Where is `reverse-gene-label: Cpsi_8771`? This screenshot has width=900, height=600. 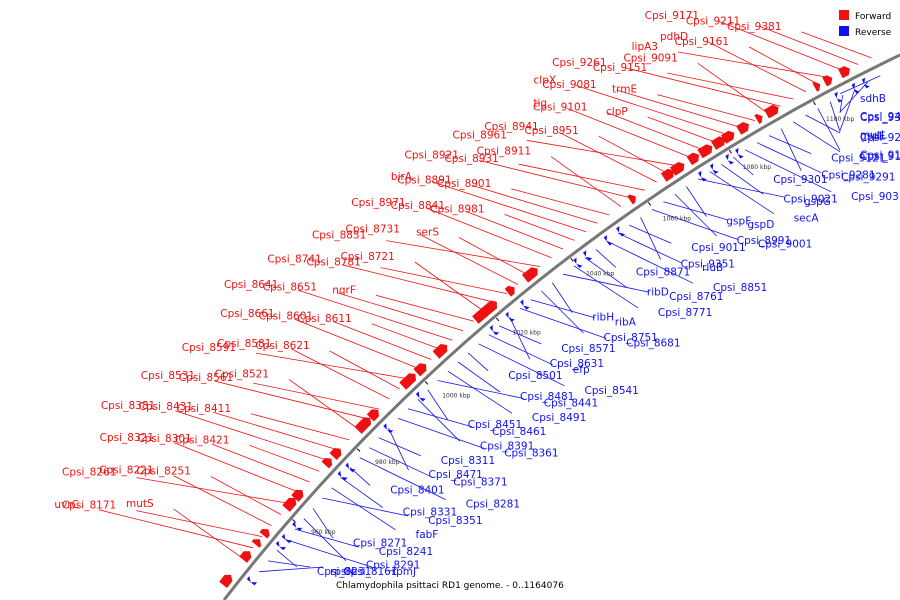
reverse-gene-label: Cpsi_8771 is located at coordinates (685, 313).